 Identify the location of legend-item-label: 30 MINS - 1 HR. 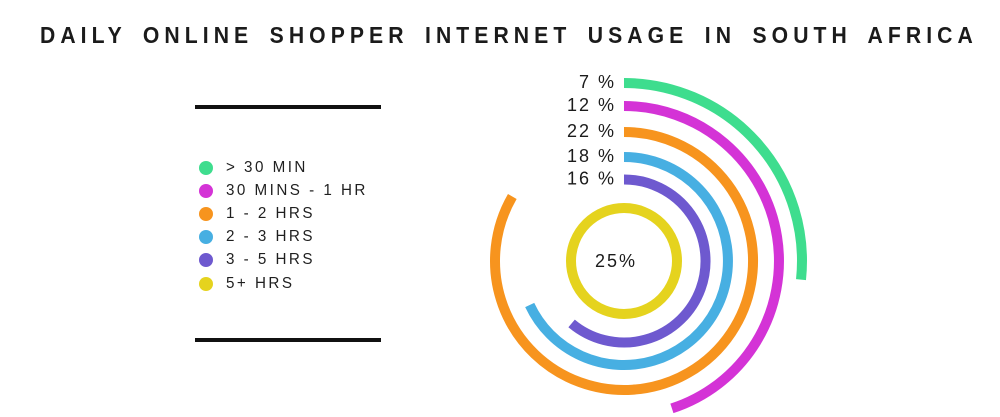
(297, 190).